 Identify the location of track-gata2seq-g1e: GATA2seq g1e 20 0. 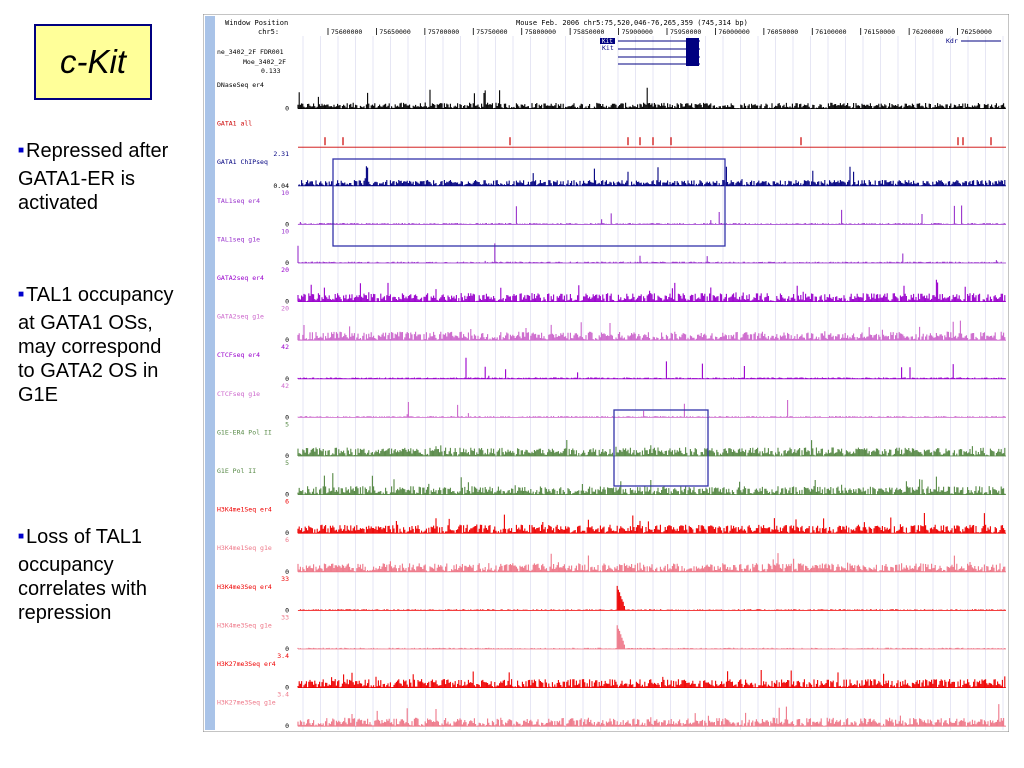
(611, 325).